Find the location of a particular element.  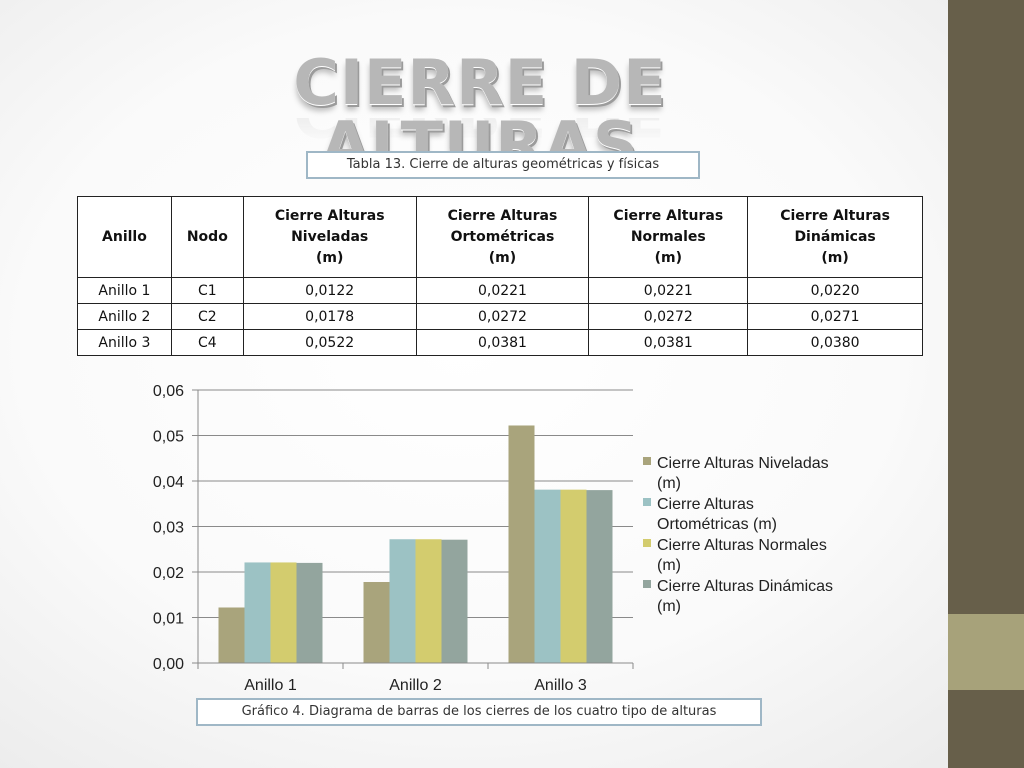

table-cell: 0,0178 is located at coordinates (329, 316).